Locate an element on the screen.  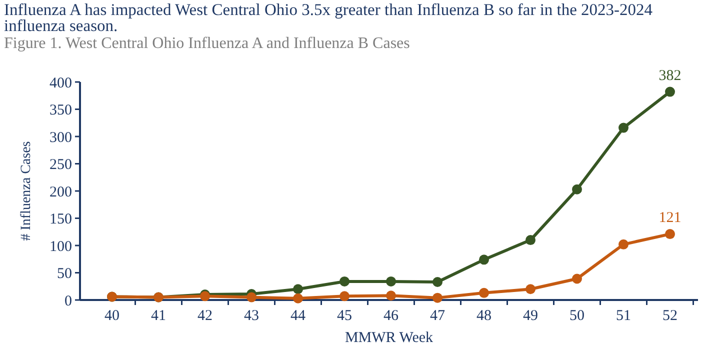
x-tick-label: 45 is located at coordinates (344, 316).